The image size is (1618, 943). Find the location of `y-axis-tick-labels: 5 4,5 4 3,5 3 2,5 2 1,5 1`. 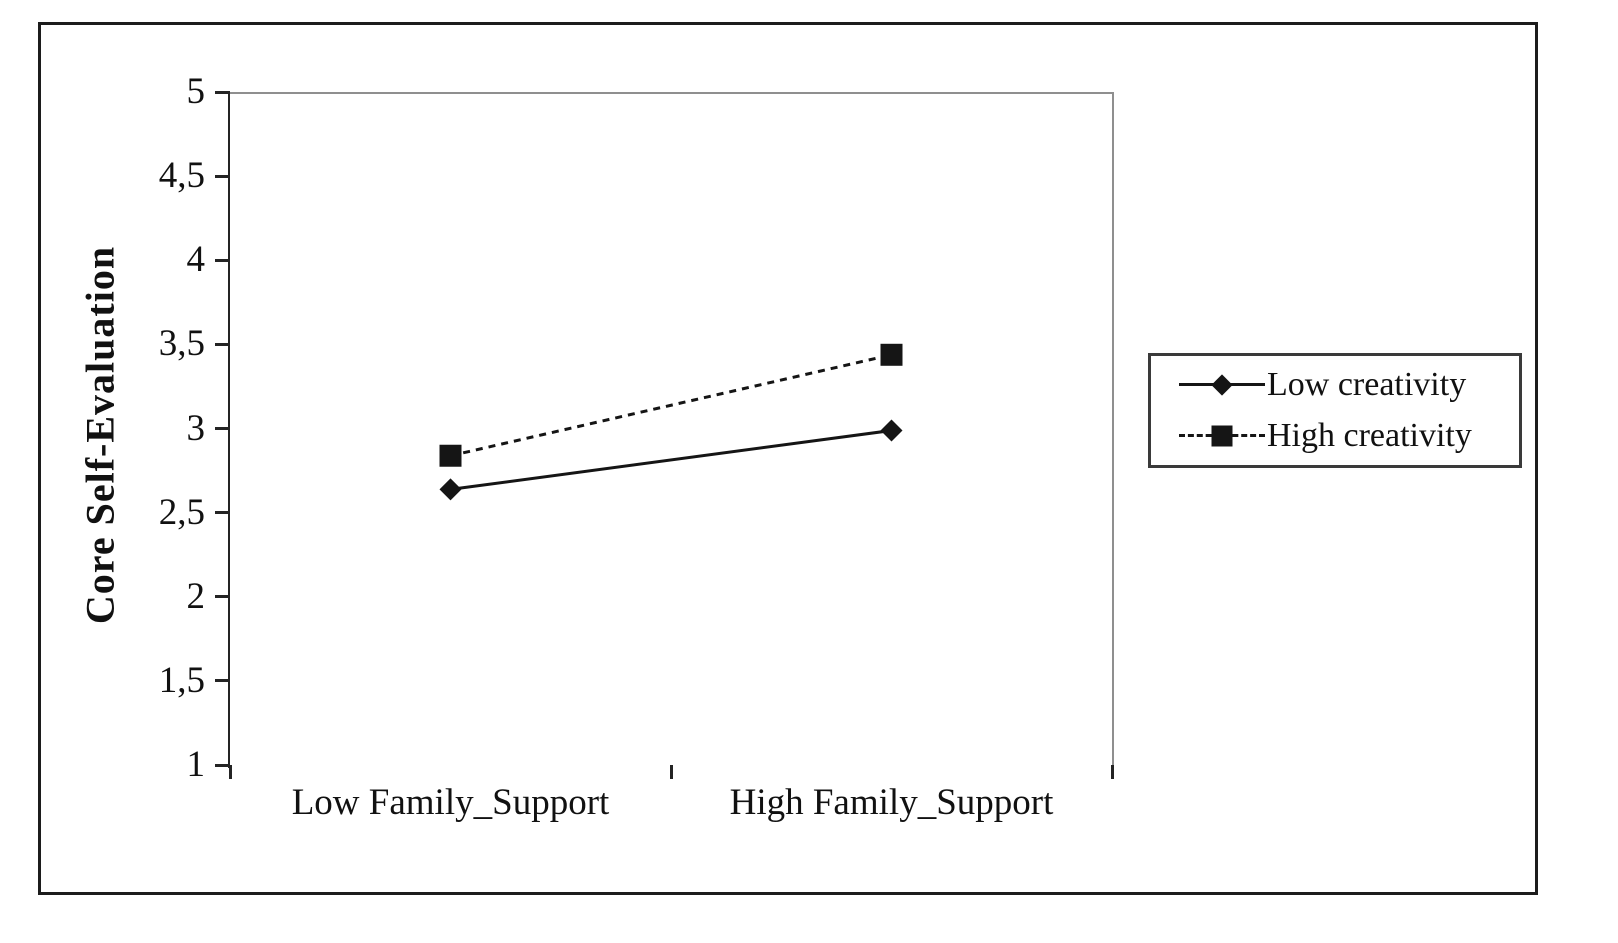

y-axis-tick-labels: 5 4,5 4 3,5 3 2,5 2 1,5 1 is located at coordinates (148, 428).